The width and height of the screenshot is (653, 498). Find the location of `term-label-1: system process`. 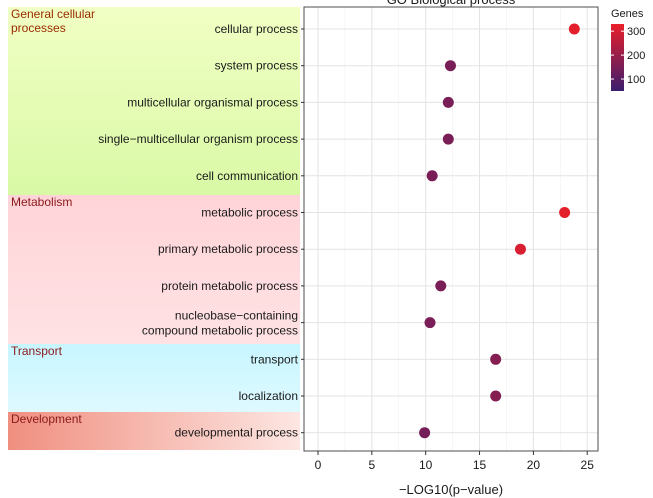

term-label-1: system process is located at coordinates (256, 66).